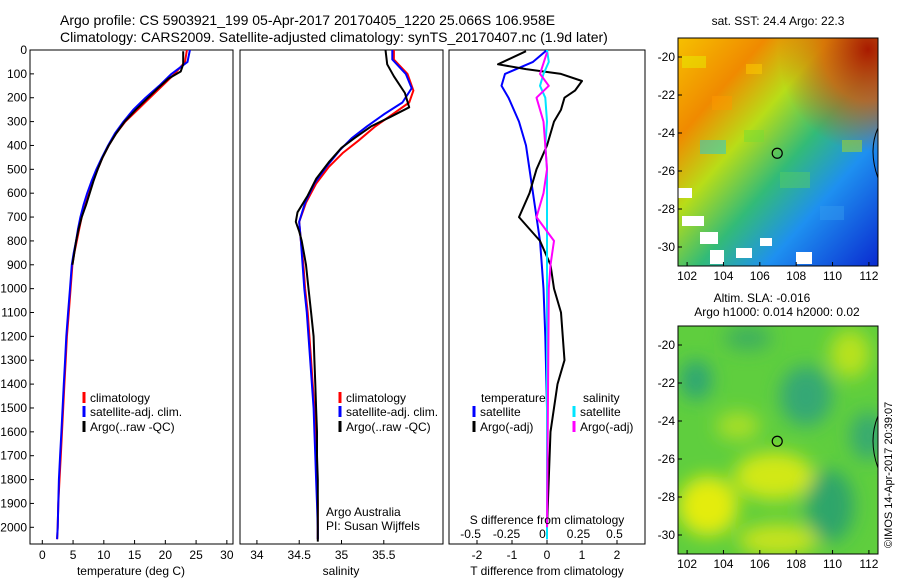  What do you see at coordinates (477, 555) in the screenshot?
I see `x-tick-label: -2` at bounding box center [477, 555].